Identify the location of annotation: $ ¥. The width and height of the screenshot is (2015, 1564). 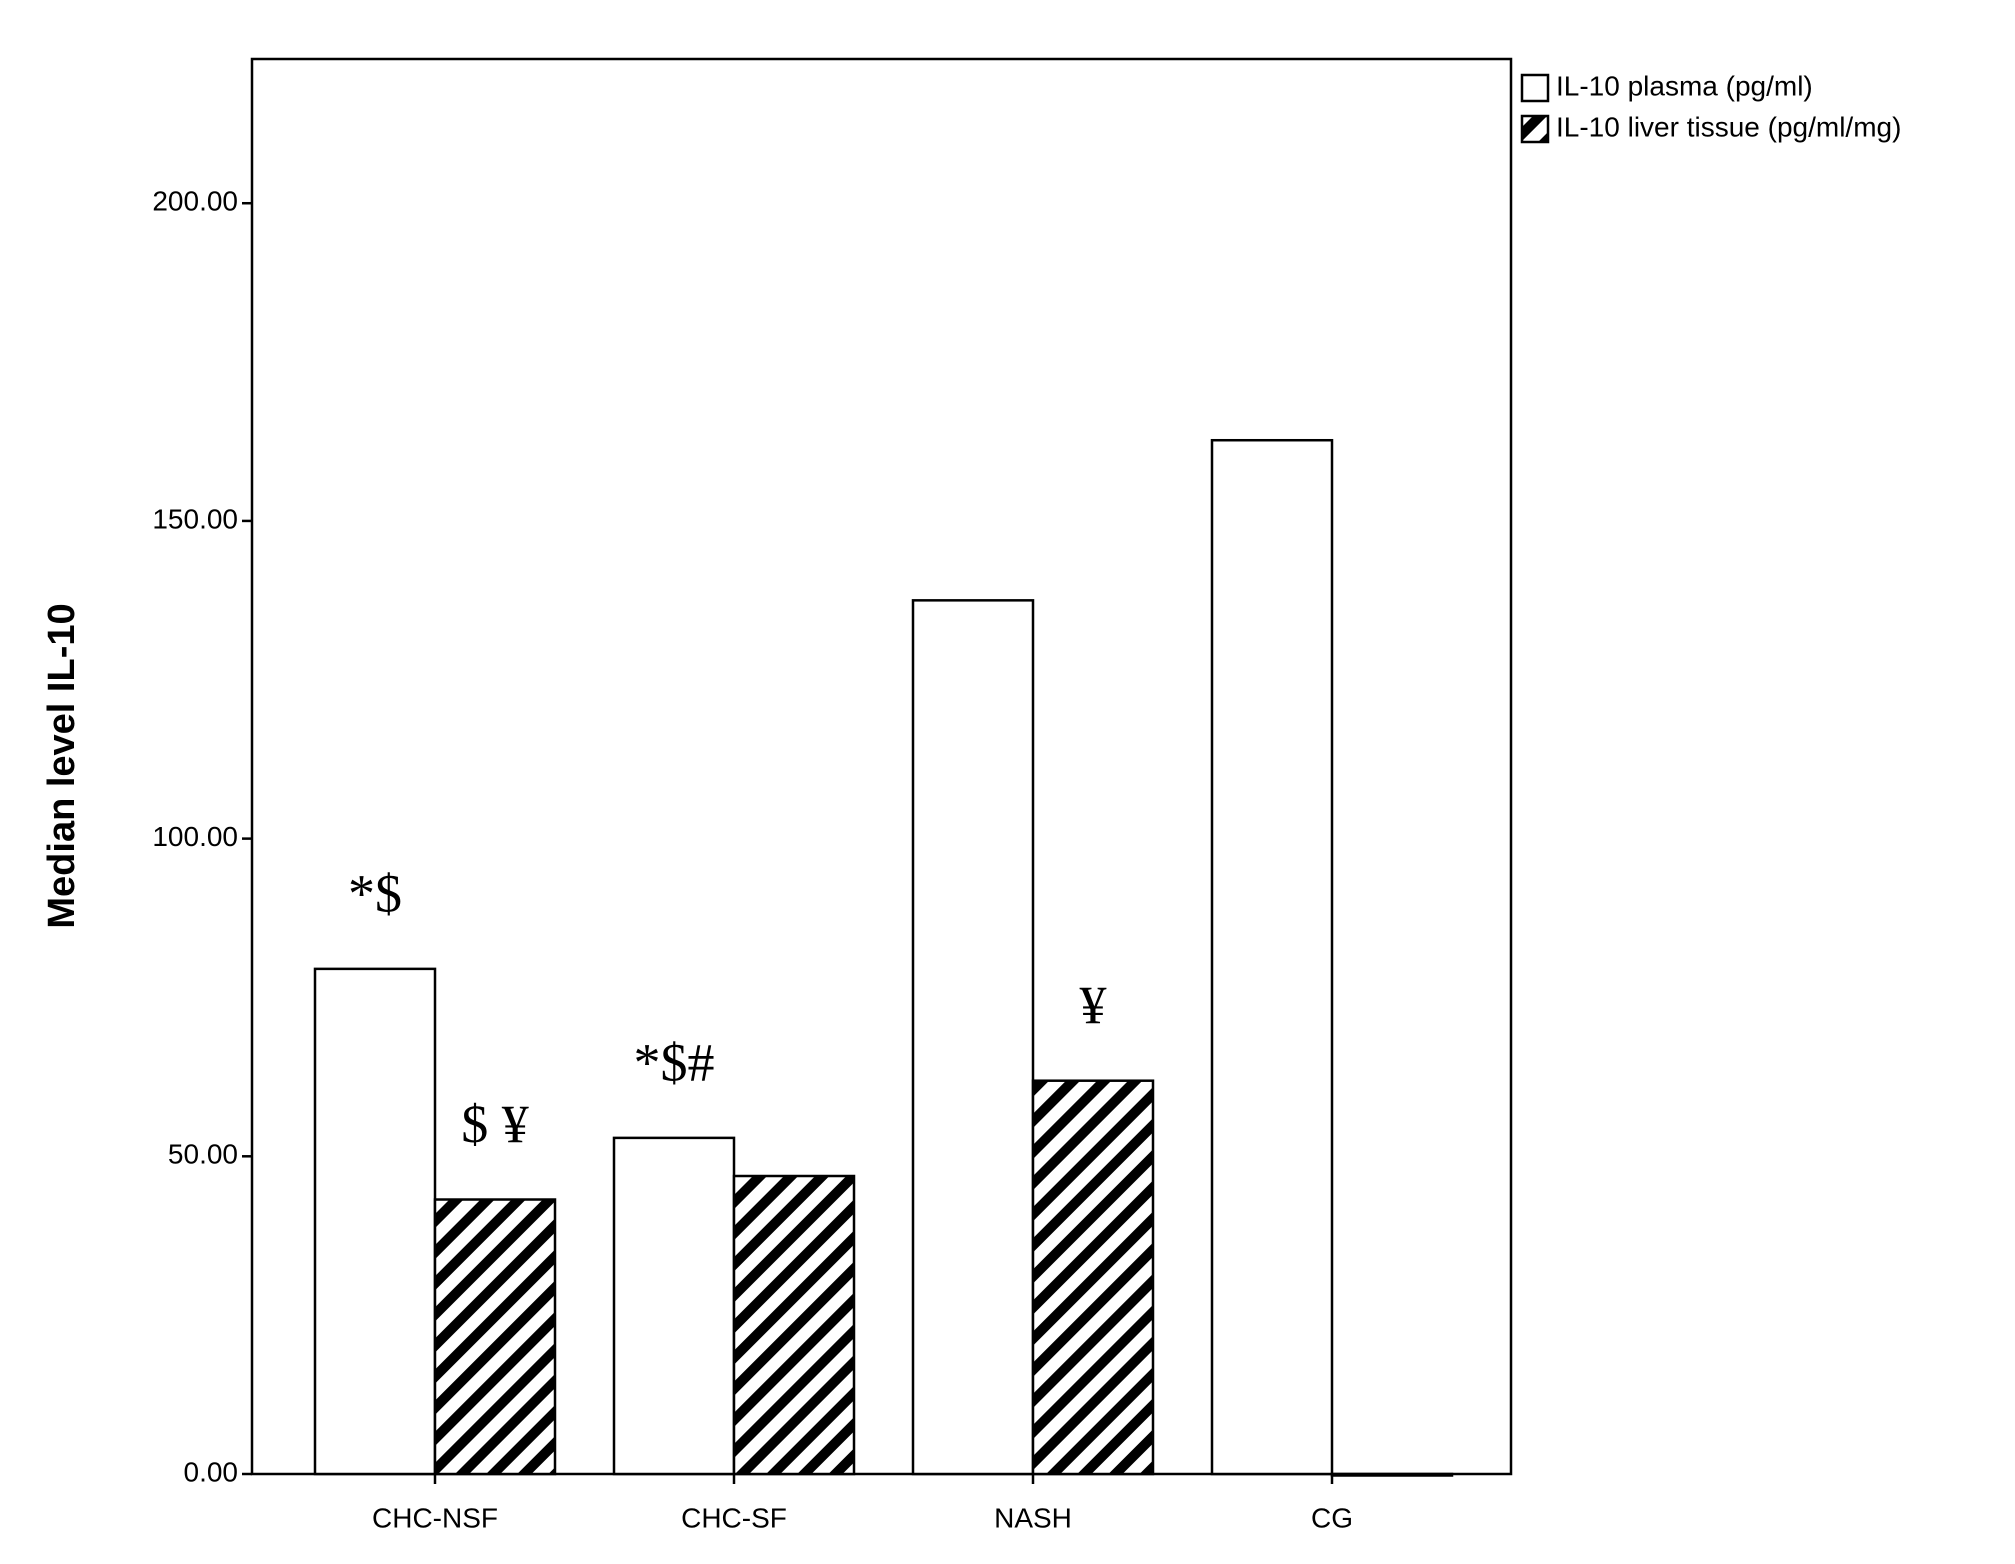
(495, 1124).